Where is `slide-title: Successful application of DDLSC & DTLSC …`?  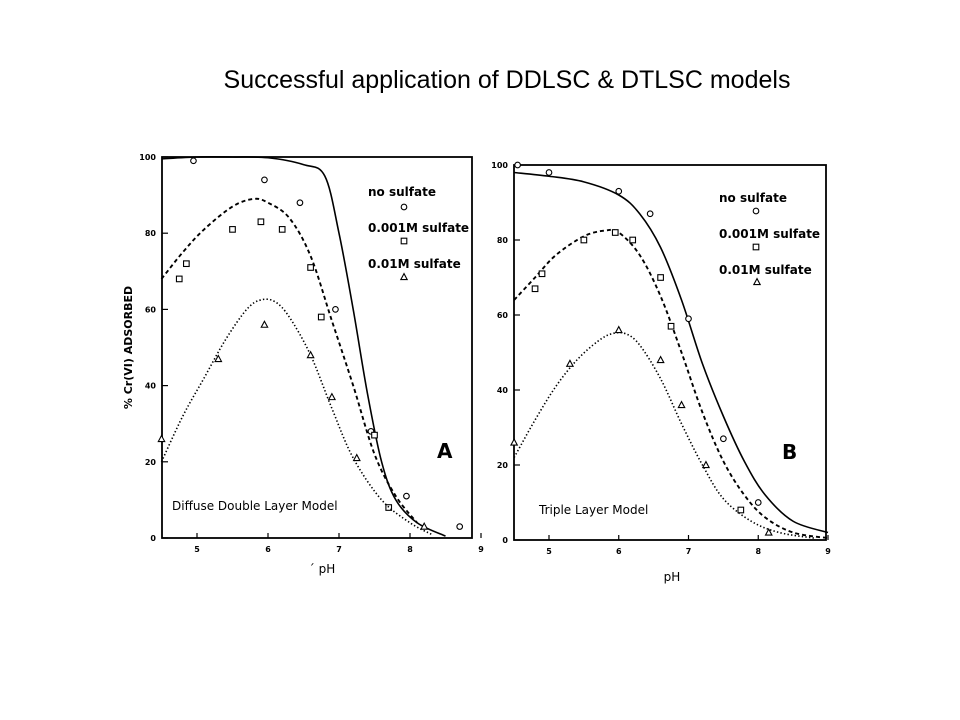
slide-title: Successful application of DDLSC & DTLSC … is located at coordinates (480, 80).